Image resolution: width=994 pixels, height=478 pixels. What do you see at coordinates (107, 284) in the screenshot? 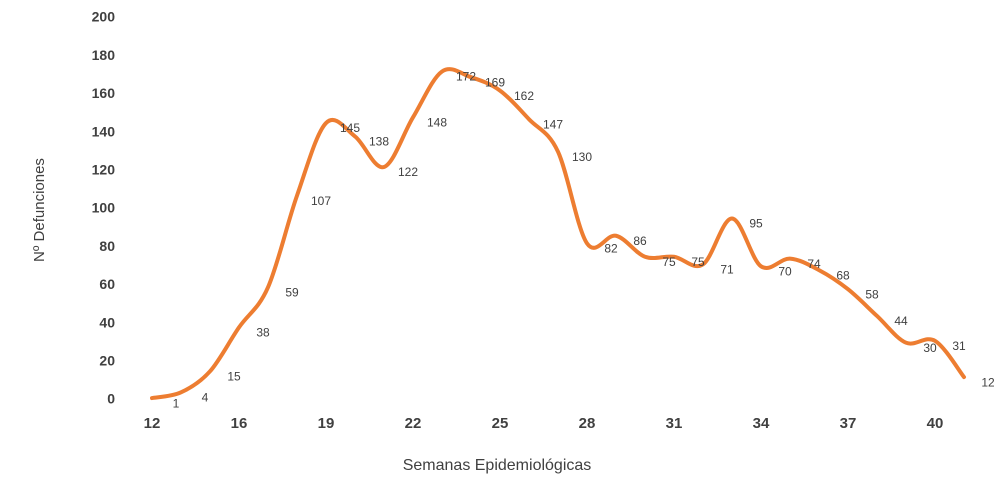
I see `y-tick-label: 60` at bounding box center [107, 284].